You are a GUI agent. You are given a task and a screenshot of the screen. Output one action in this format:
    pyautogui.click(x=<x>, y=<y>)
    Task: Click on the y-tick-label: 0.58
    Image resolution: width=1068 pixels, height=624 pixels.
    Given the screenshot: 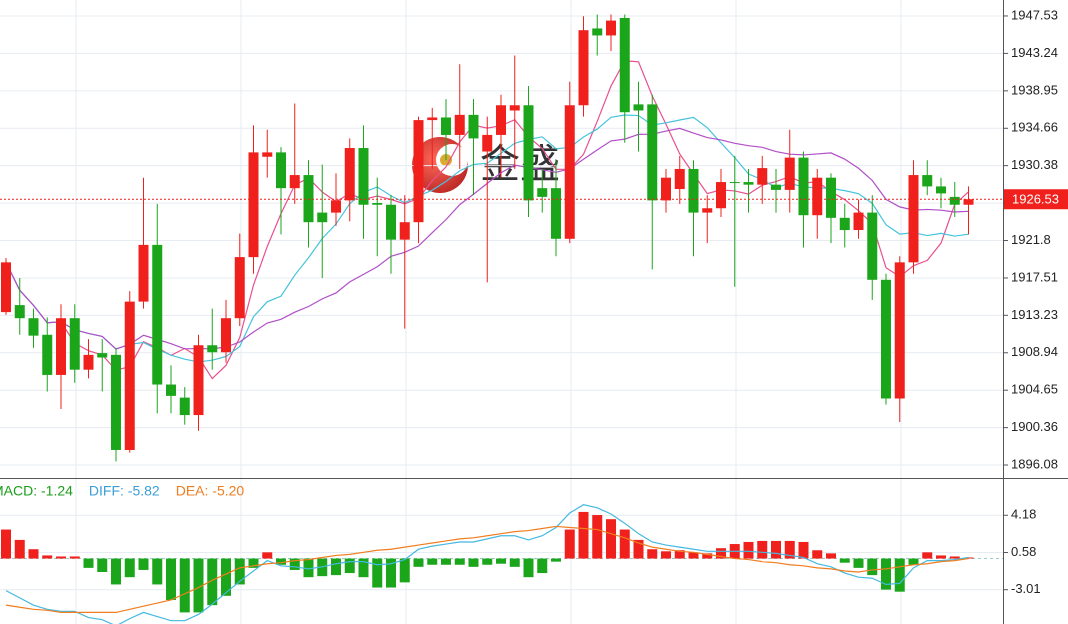 What is the action you would take?
    pyautogui.click(x=1023, y=551)
    